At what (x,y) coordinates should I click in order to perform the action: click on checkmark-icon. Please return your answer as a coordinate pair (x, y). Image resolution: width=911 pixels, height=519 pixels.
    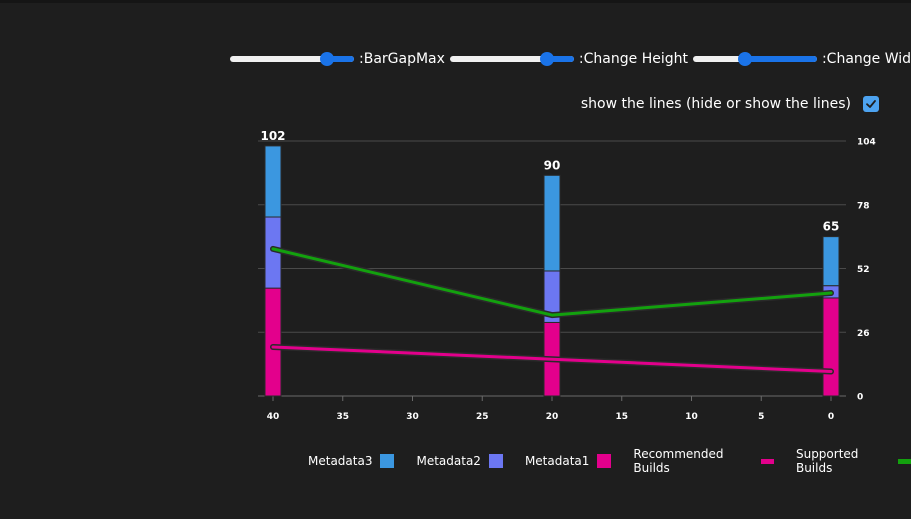
    Looking at the image, I should click on (871, 104).